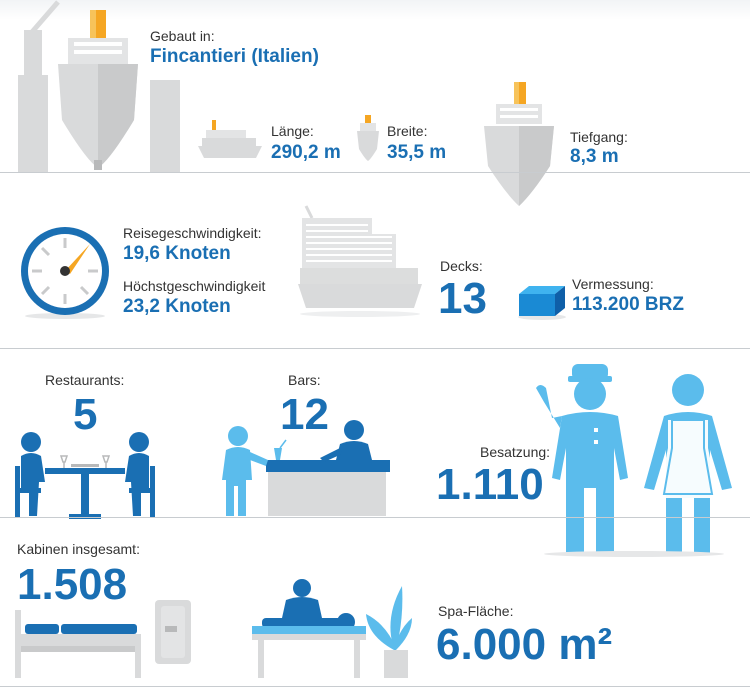 Image resolution: width=750 pixels, height=691 pixels. I want to click on restaurants-label: Restaurants:, so click(85, 380).